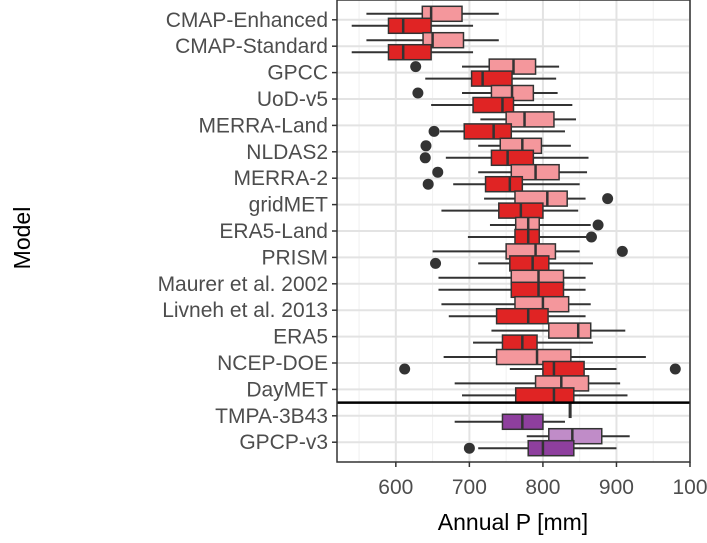  I want to click on x-tick-label: 900, so click(616, 487).